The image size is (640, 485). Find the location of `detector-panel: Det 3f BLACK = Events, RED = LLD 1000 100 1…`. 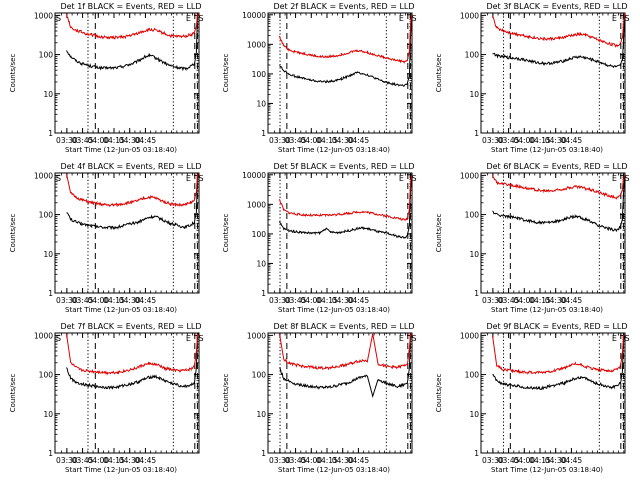

detector-panel: Det 3f BLACK = Events, RED = LLD 1000 100 1… is located at coordinates (532, 78).